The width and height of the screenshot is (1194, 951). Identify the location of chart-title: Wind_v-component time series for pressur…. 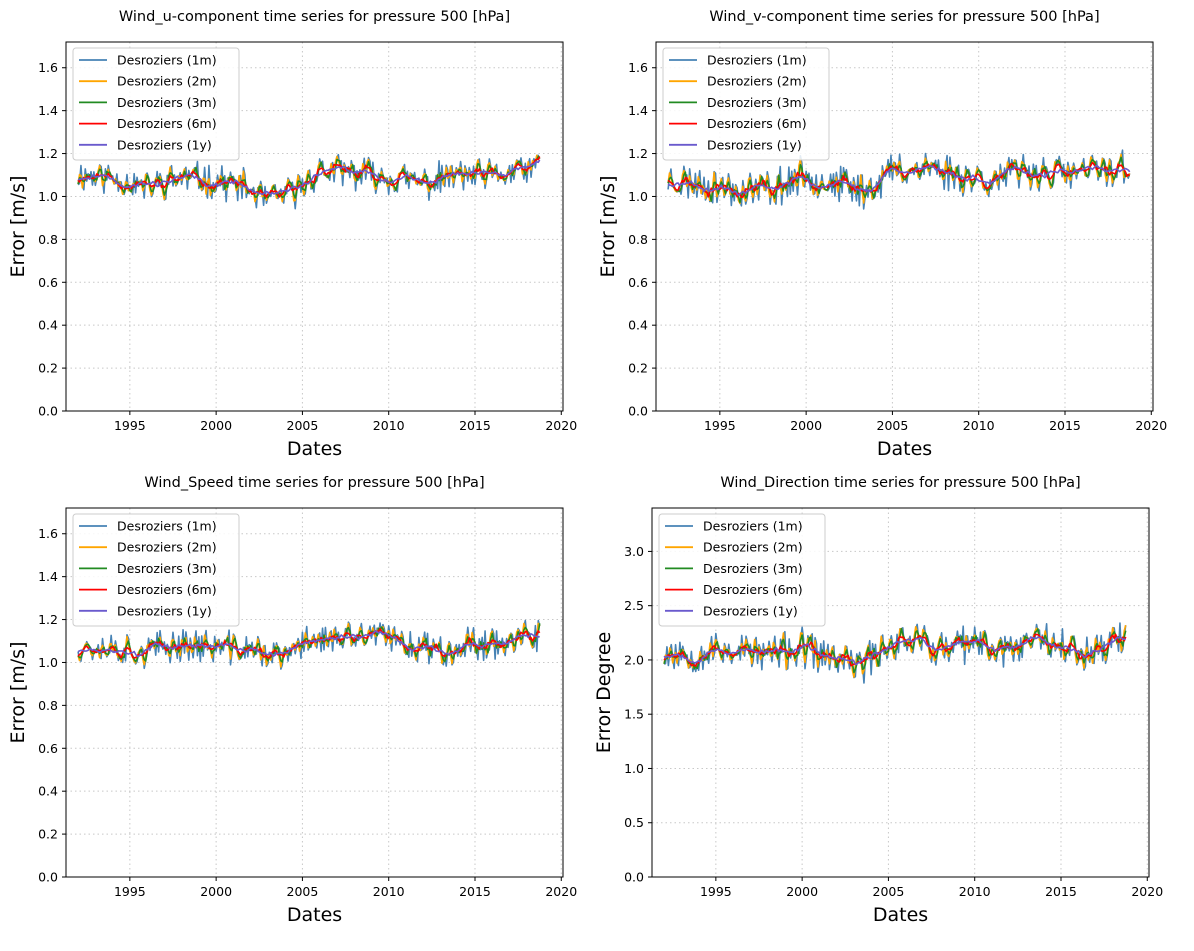
(904, 17).